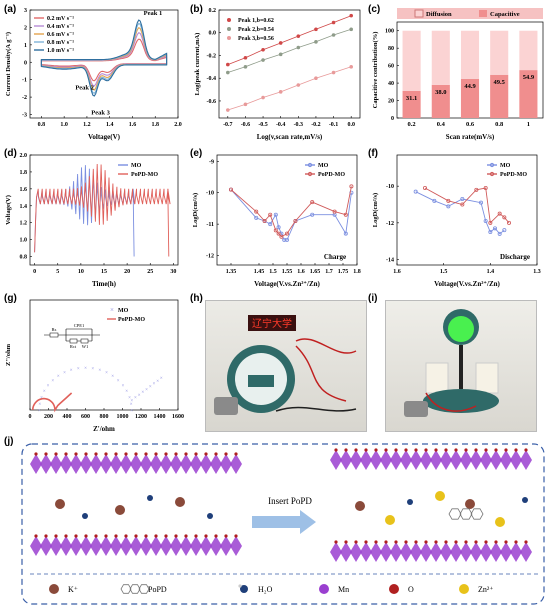 The image size is (550, 609). I want to click on x-tick-label: 600, so click(85, 417).